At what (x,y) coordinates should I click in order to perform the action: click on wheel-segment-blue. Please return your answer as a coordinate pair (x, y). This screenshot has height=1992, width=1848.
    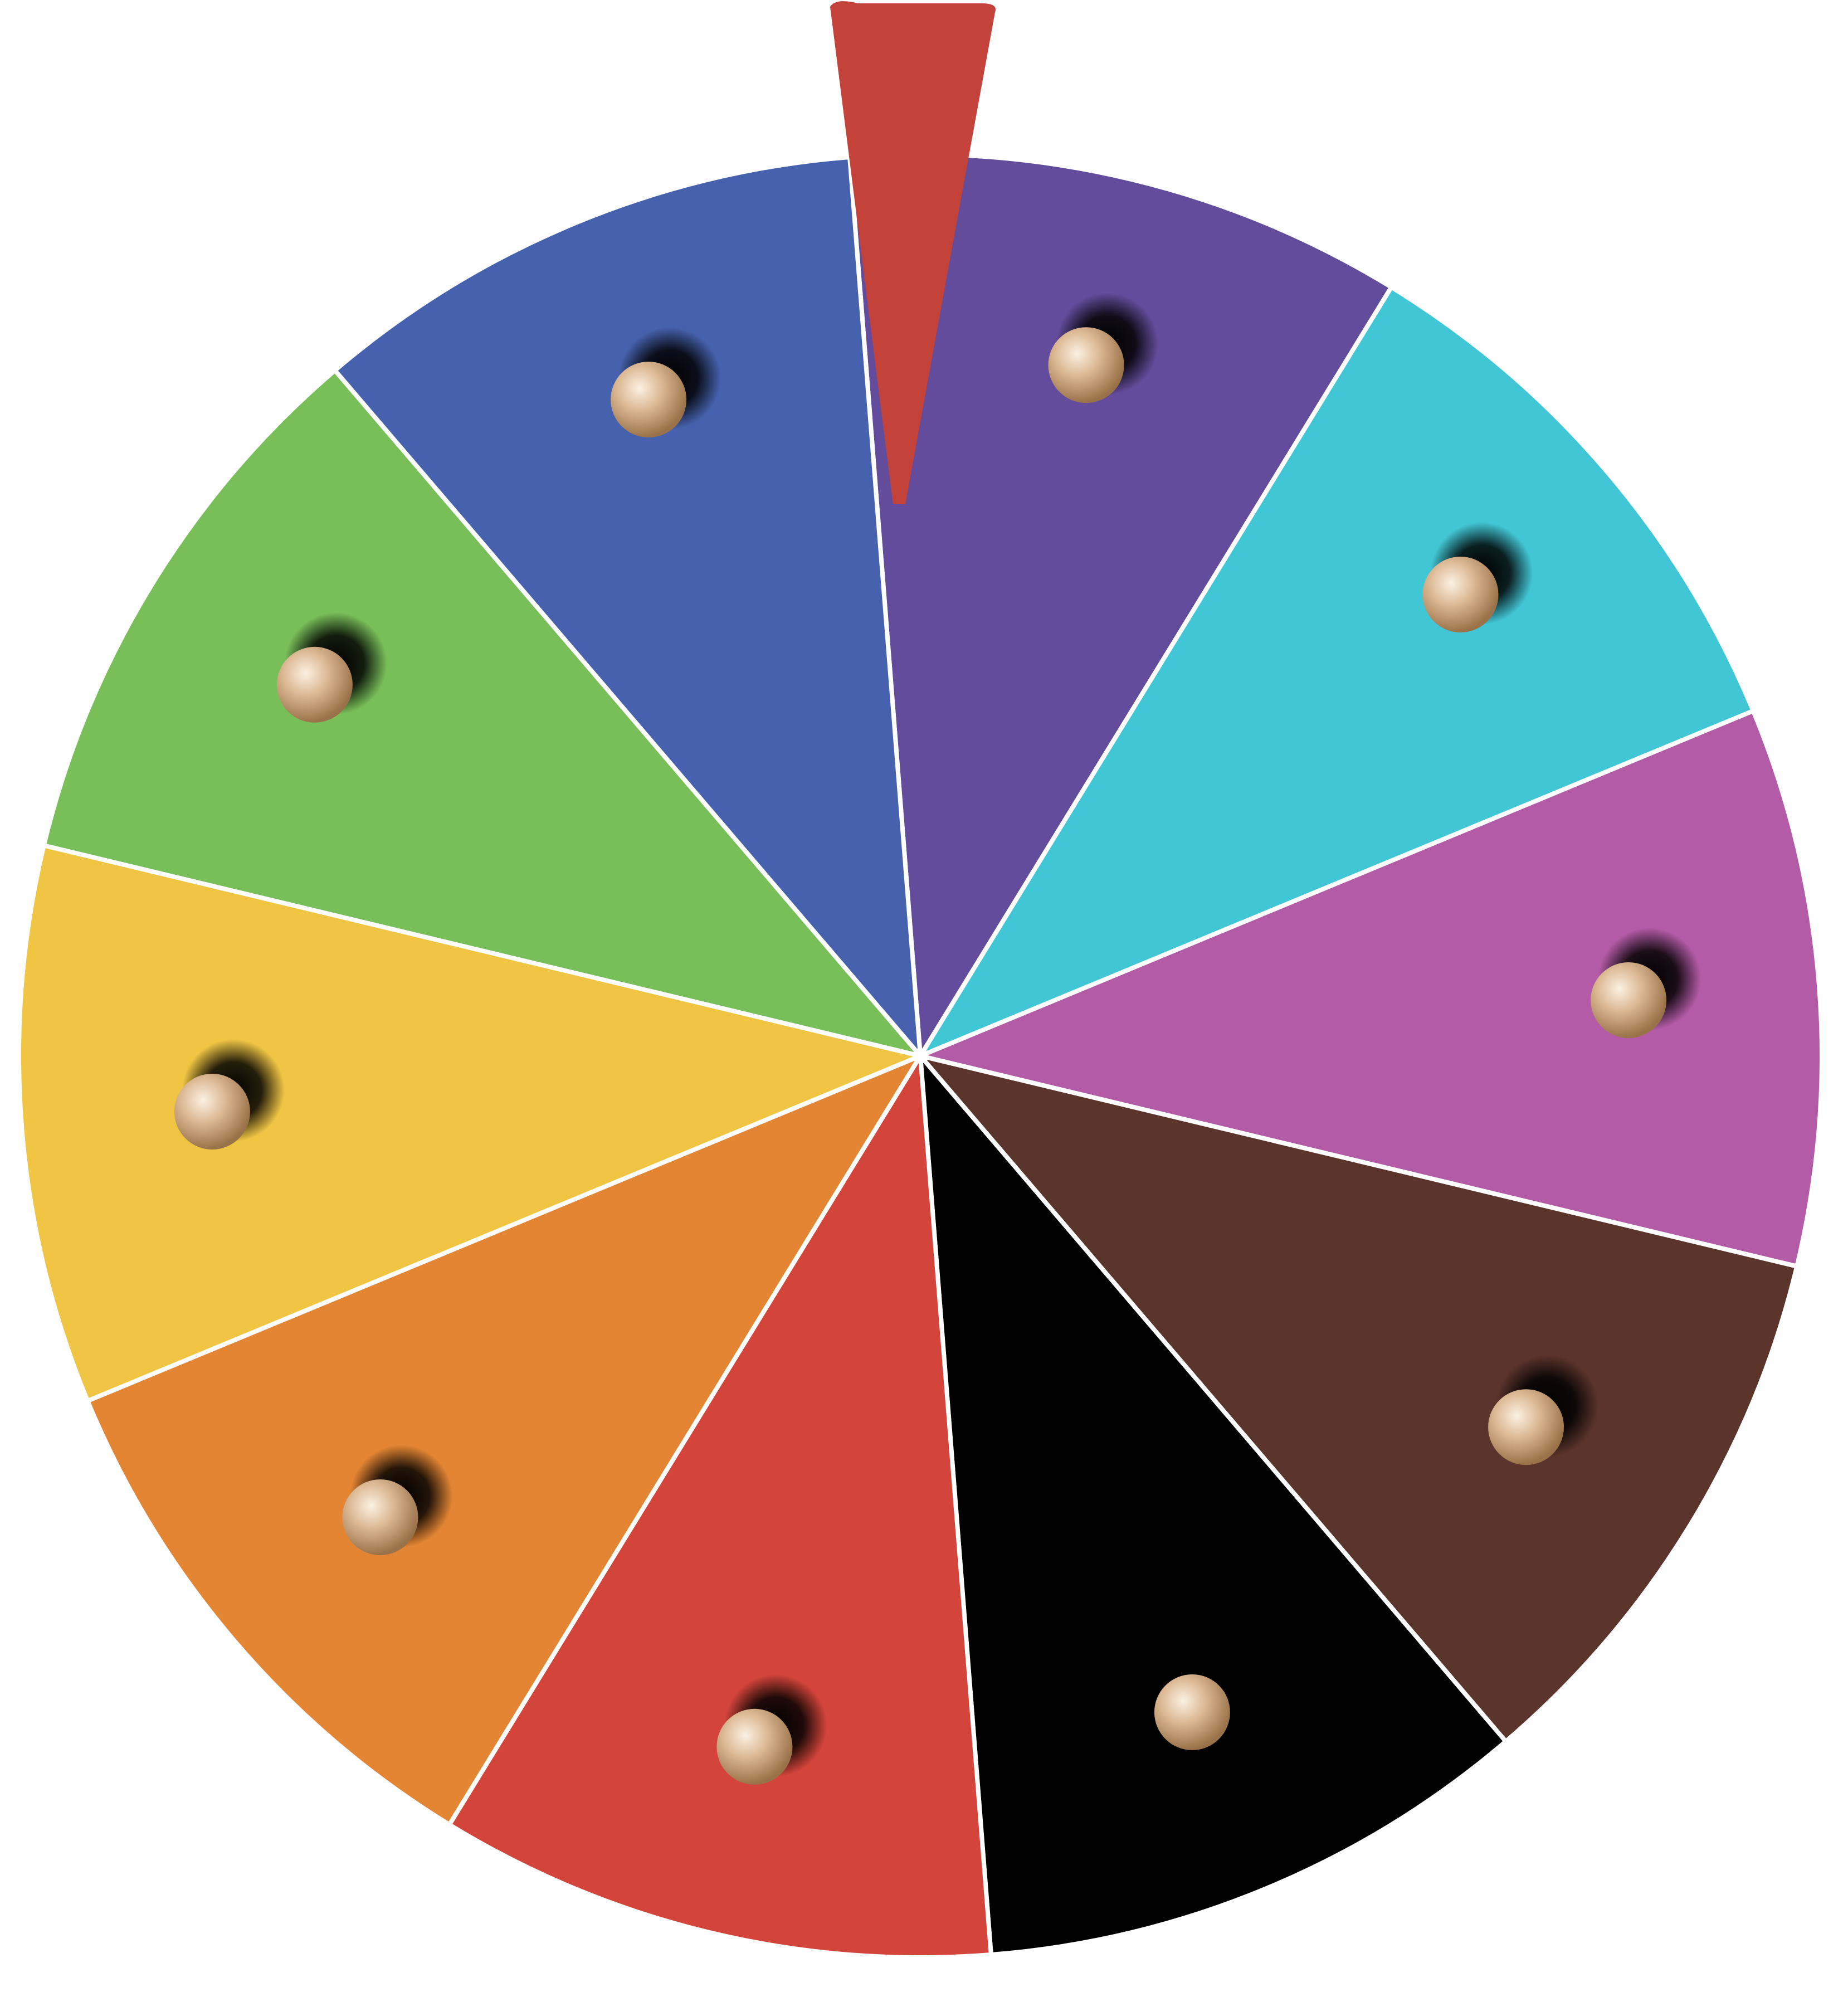
    Looking at the image, I should click on (628, 606).